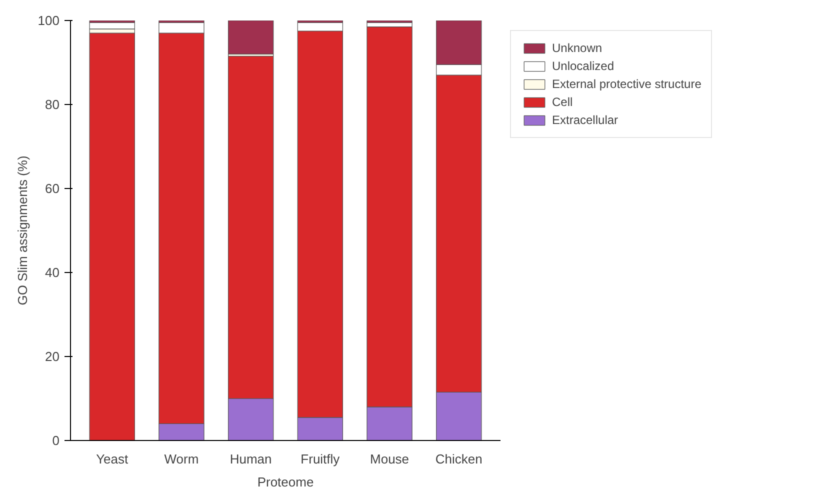  Describe the element at coordinates (583, 66) in the screenshot. I see `legend-label: Unlocalized` at that location.